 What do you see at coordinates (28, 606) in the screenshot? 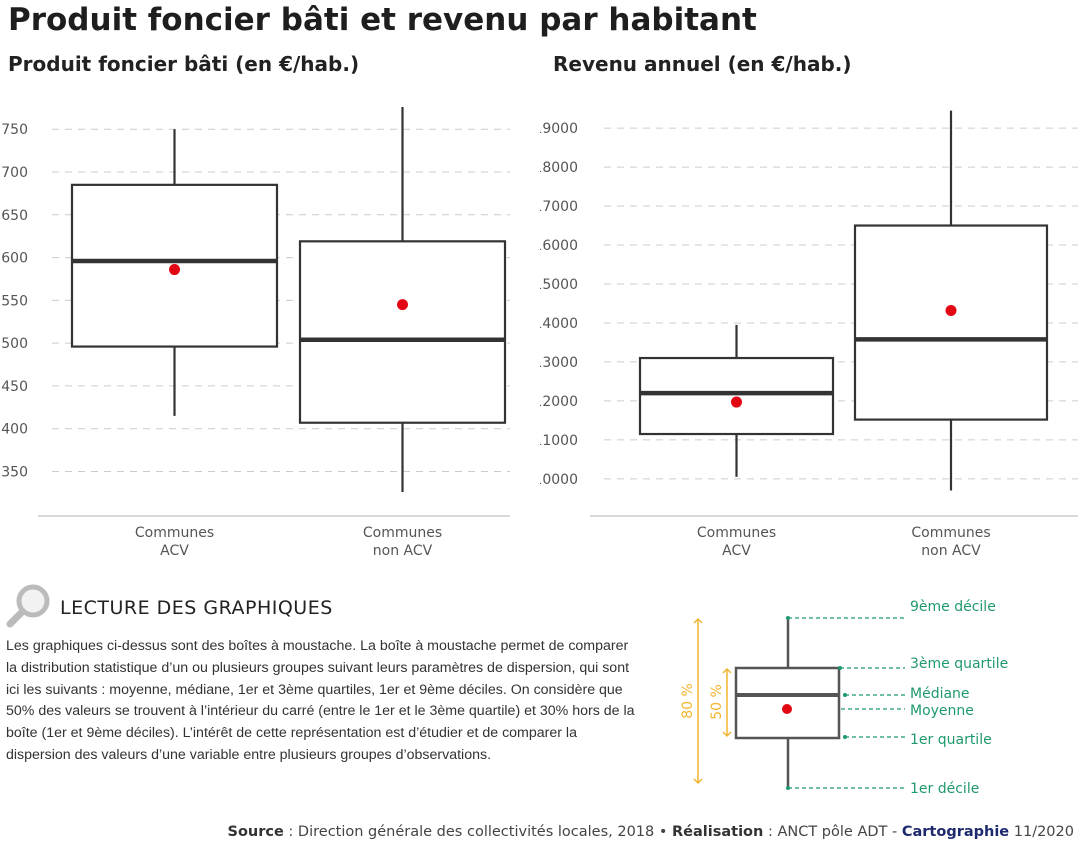
I see `magnifier-icon` at bounding box center [28, 606].